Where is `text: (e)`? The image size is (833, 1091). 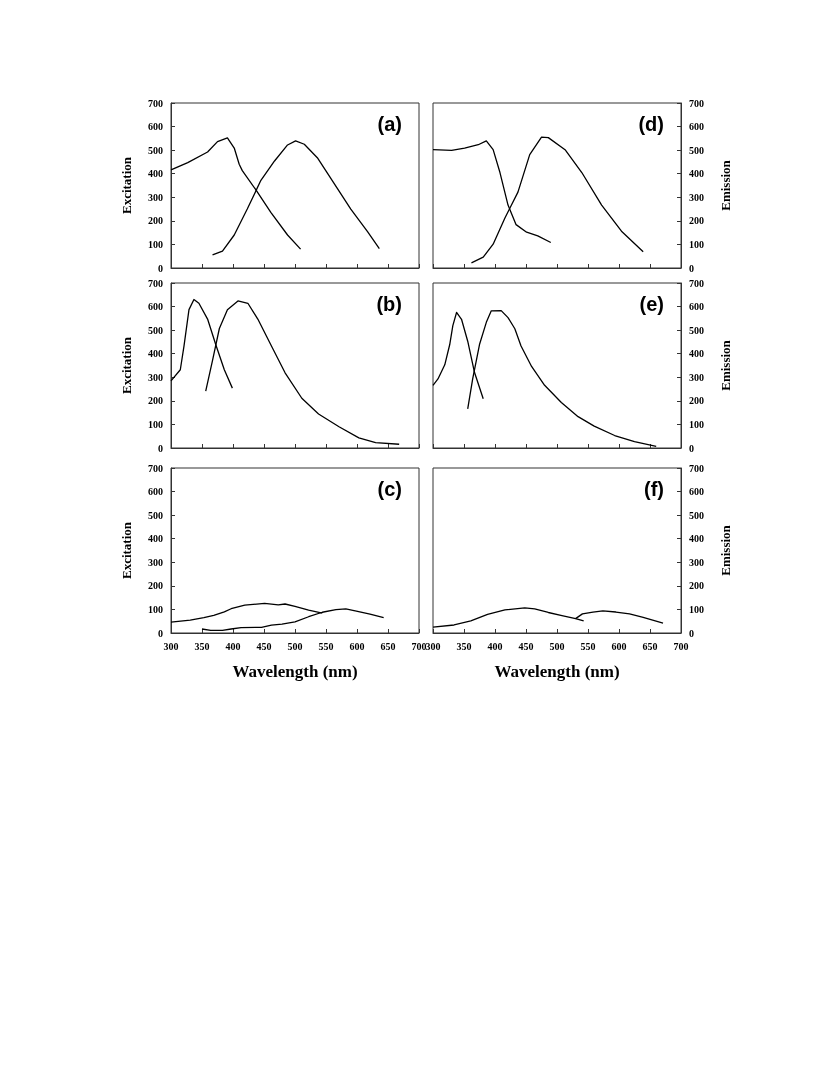
text: (e) is located at coordinates (652, 304).